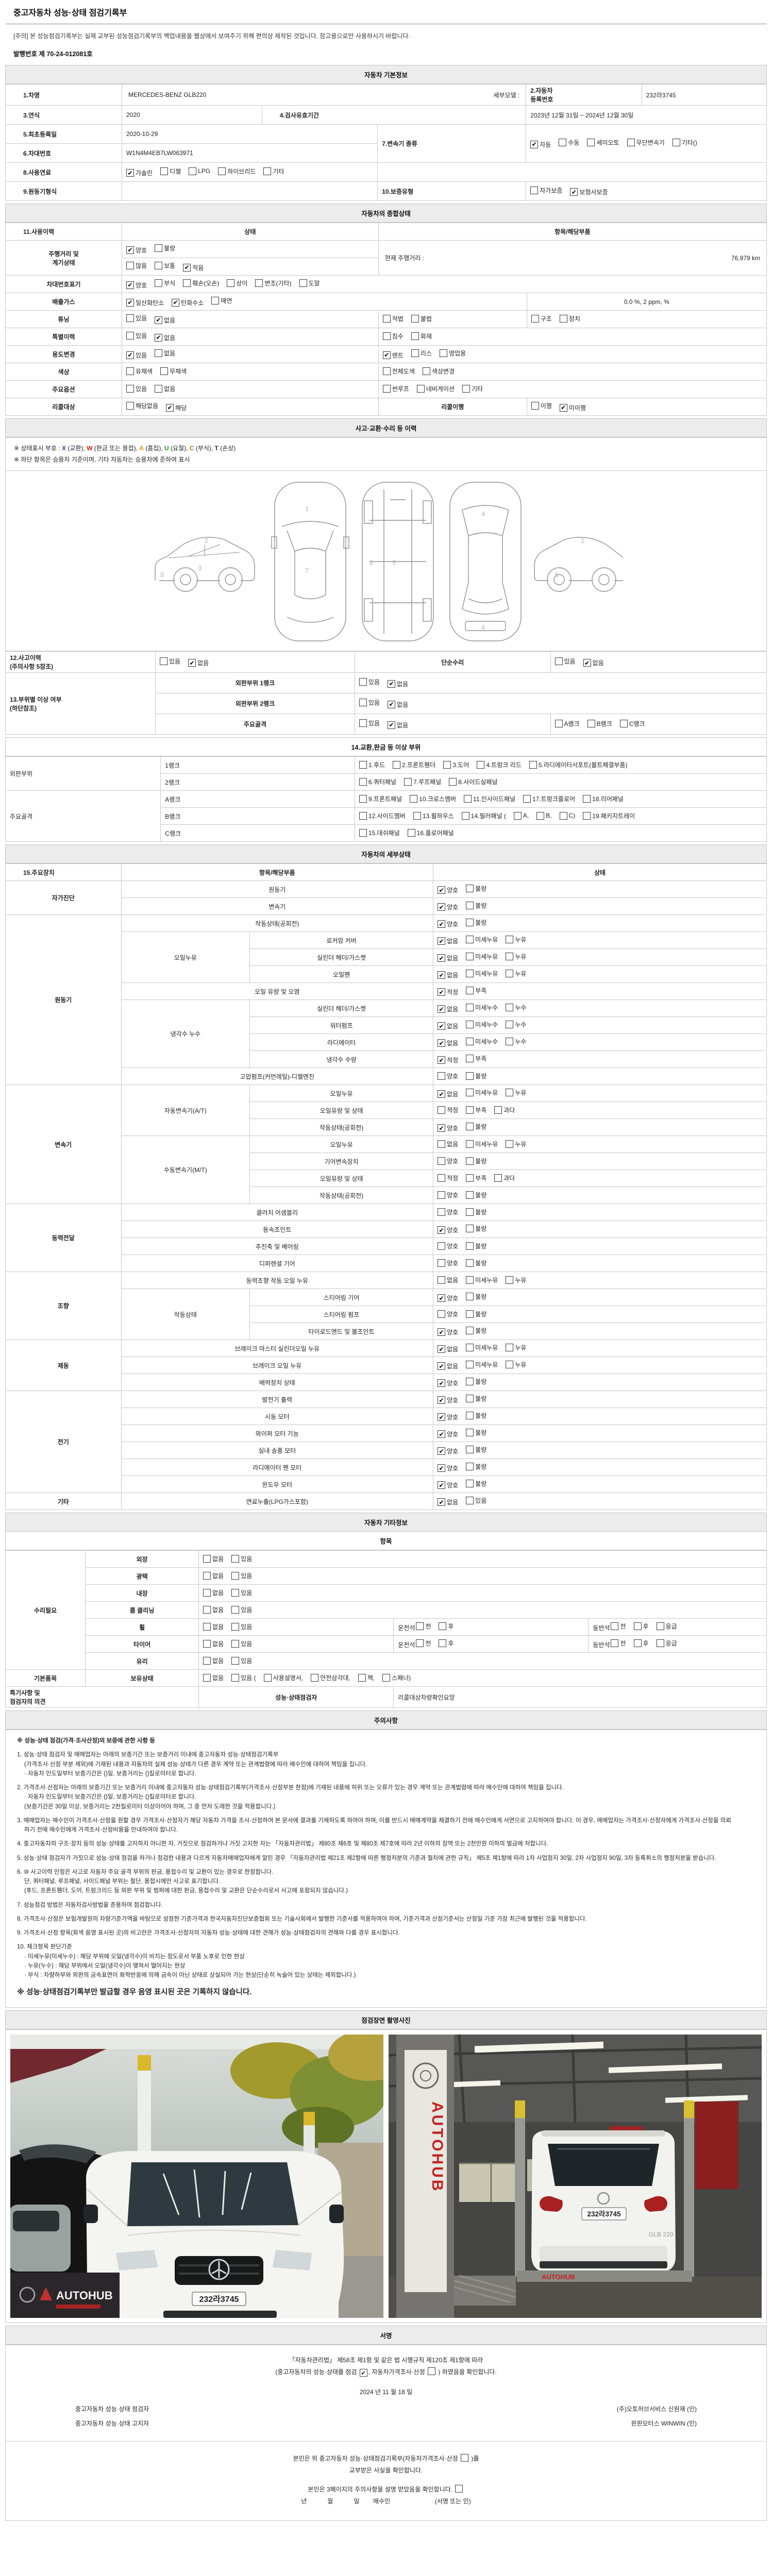  What do you see at coordinates (377, 781) in the screenshot?
I see `checkbox-6.쿼터패널: 6.쿼터패널` at bounding box center [377, 781].